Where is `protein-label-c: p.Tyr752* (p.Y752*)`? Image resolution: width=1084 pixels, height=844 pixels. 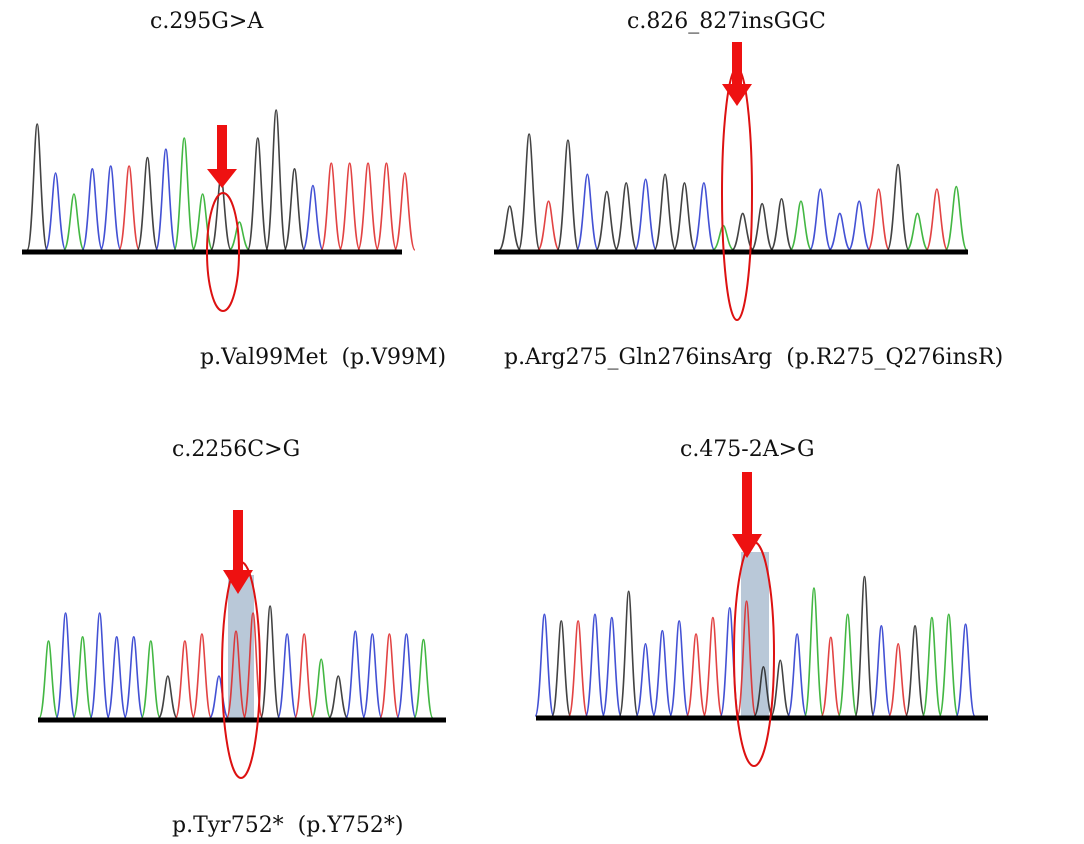 protein-label-c: p.Tyr752* (p.Y752*) is located at coordinates (287, 825).